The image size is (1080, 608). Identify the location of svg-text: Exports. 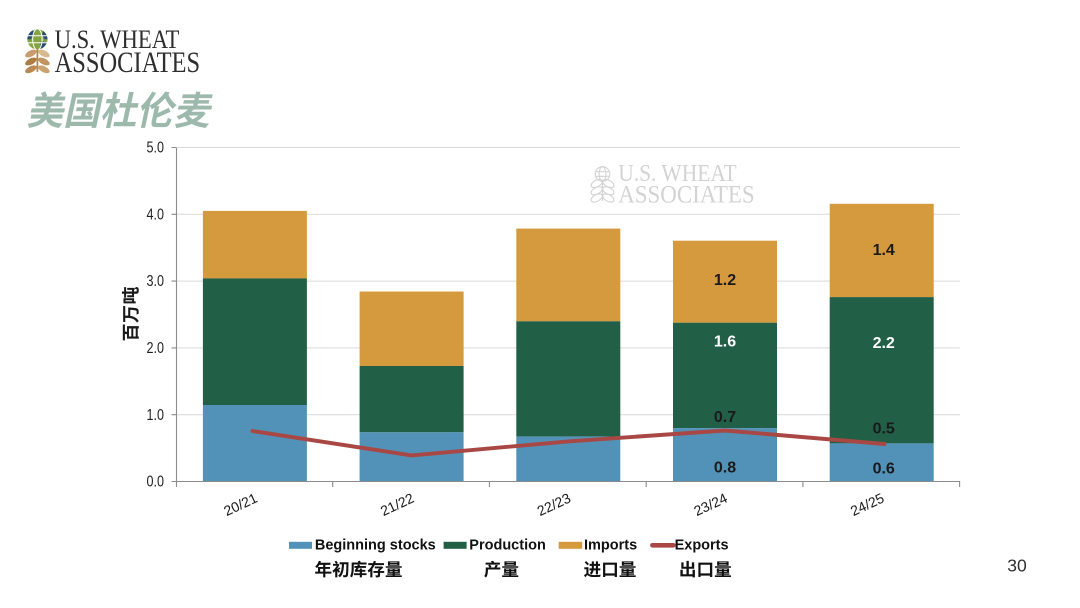
(702, 545).